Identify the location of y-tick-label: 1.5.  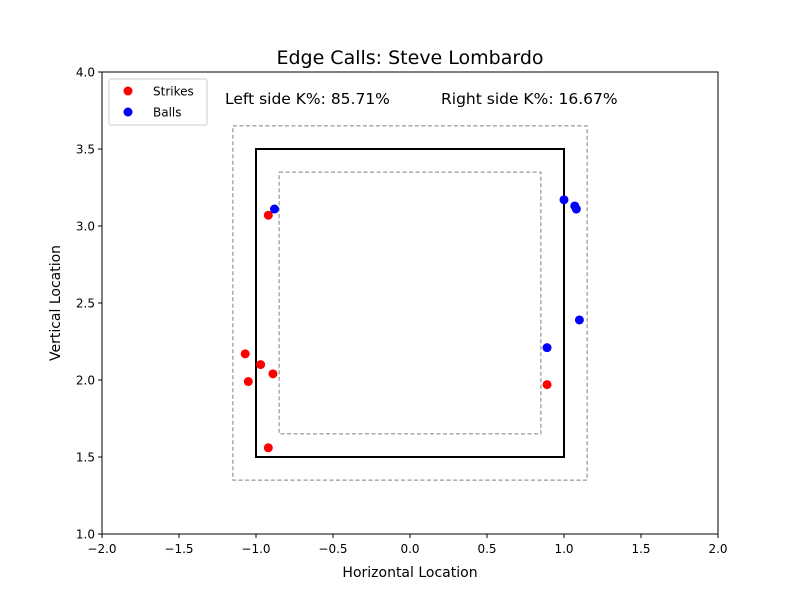
(85, 458).